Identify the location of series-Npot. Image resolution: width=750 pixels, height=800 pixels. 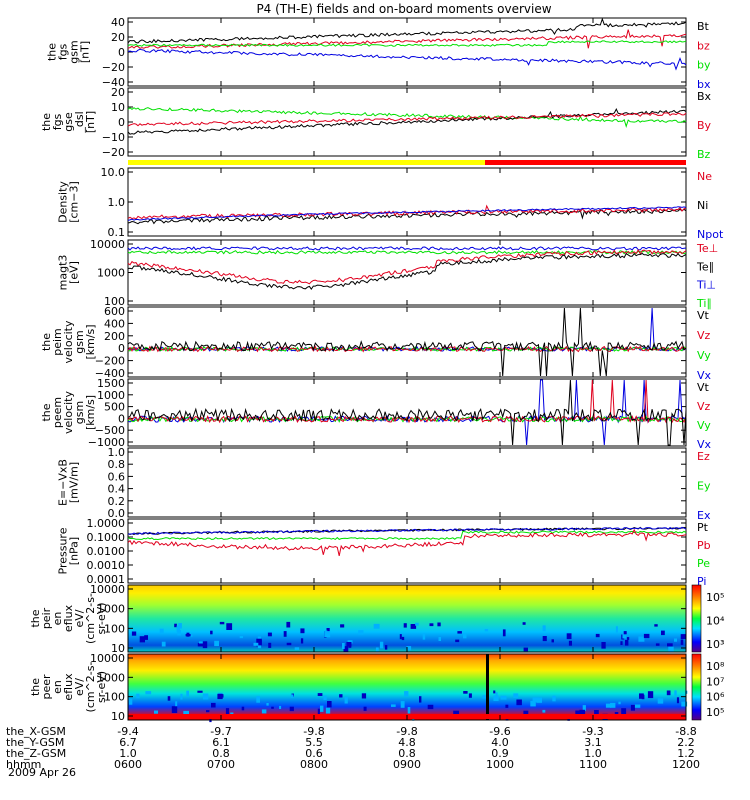
(407, 213).